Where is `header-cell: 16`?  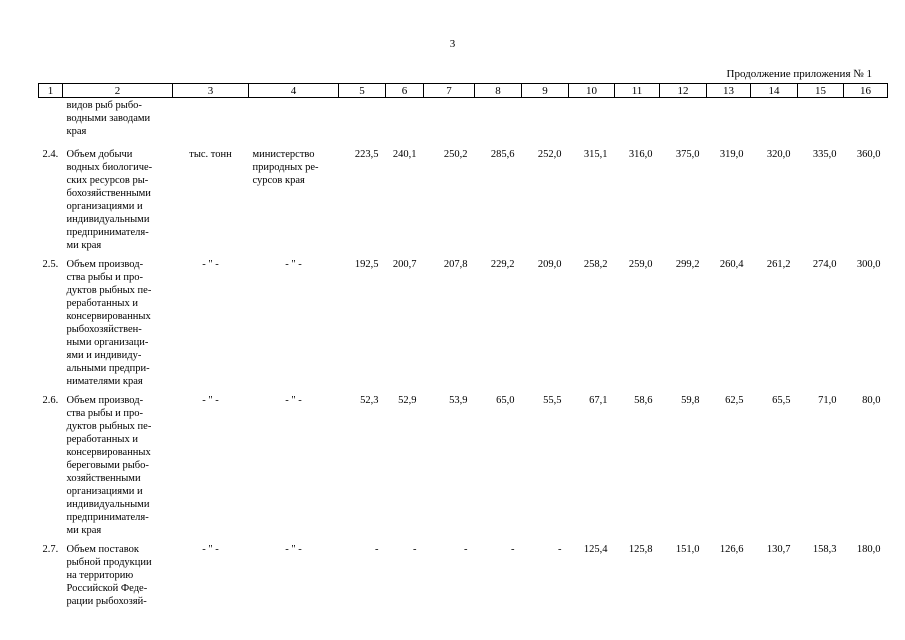 header-cell: 16 is located at coordinates (865, 90).